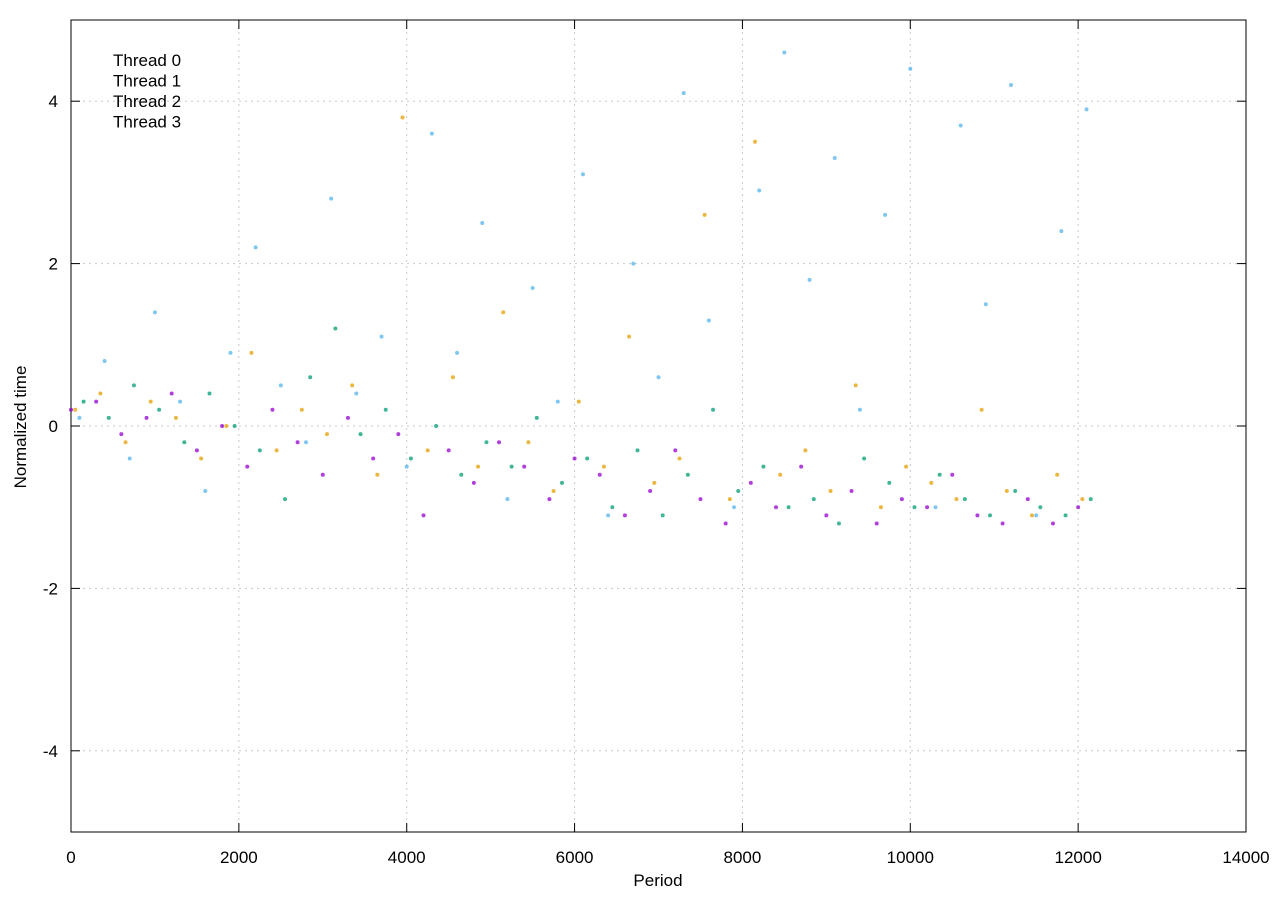 The image size is (1280, 901). I want to click on x-tick-label: 0, so click(70, 857).